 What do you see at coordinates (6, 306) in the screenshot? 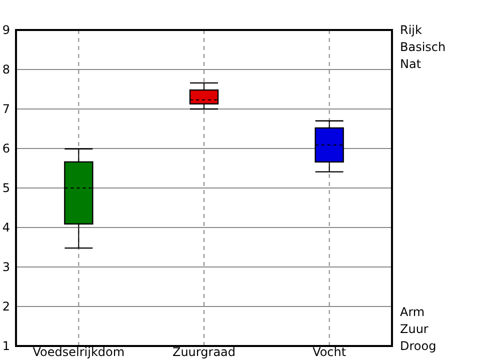
I see `y-tick-label: 2` at bounding box center [6, 306].